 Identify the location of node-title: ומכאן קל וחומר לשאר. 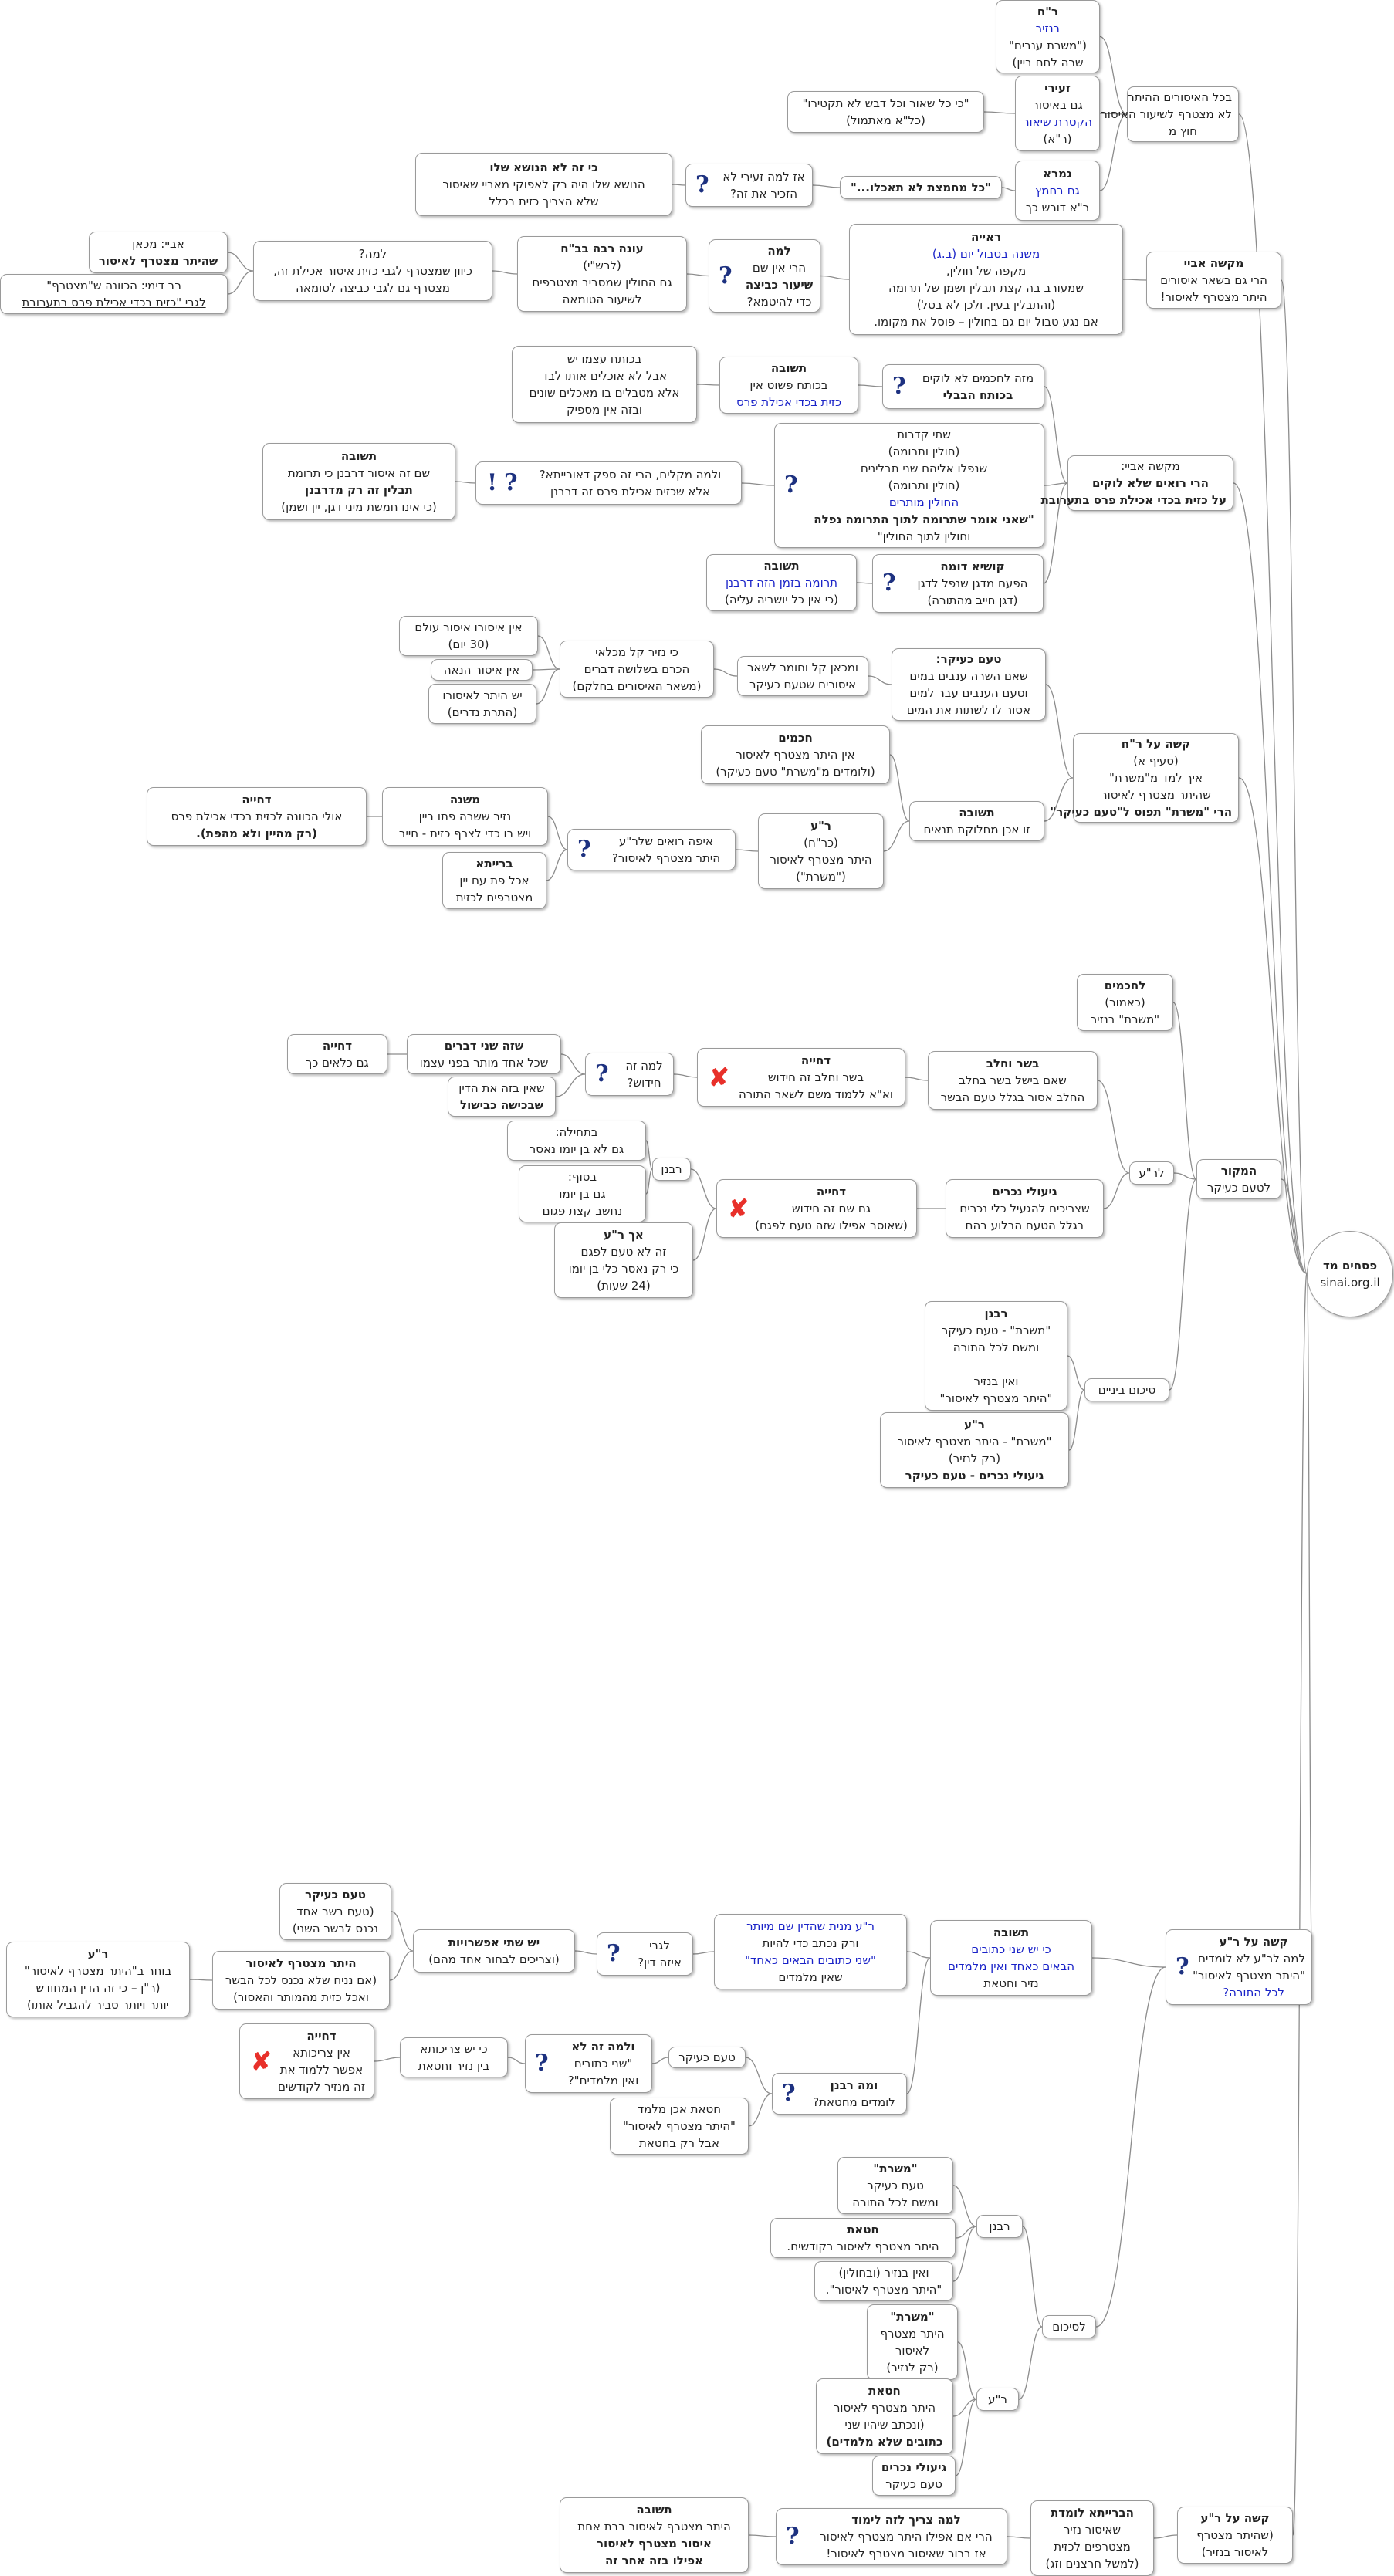
(803, 667).